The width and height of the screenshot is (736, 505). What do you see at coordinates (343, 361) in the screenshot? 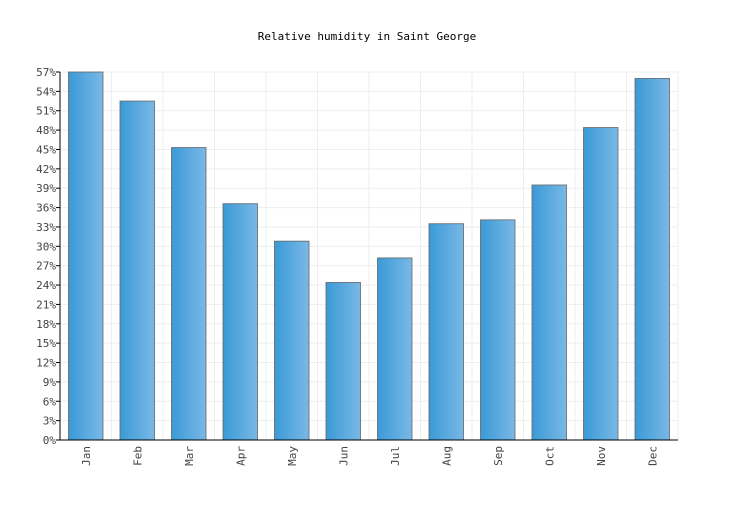
I see `bar-jun` at bounding box center [343, 361].